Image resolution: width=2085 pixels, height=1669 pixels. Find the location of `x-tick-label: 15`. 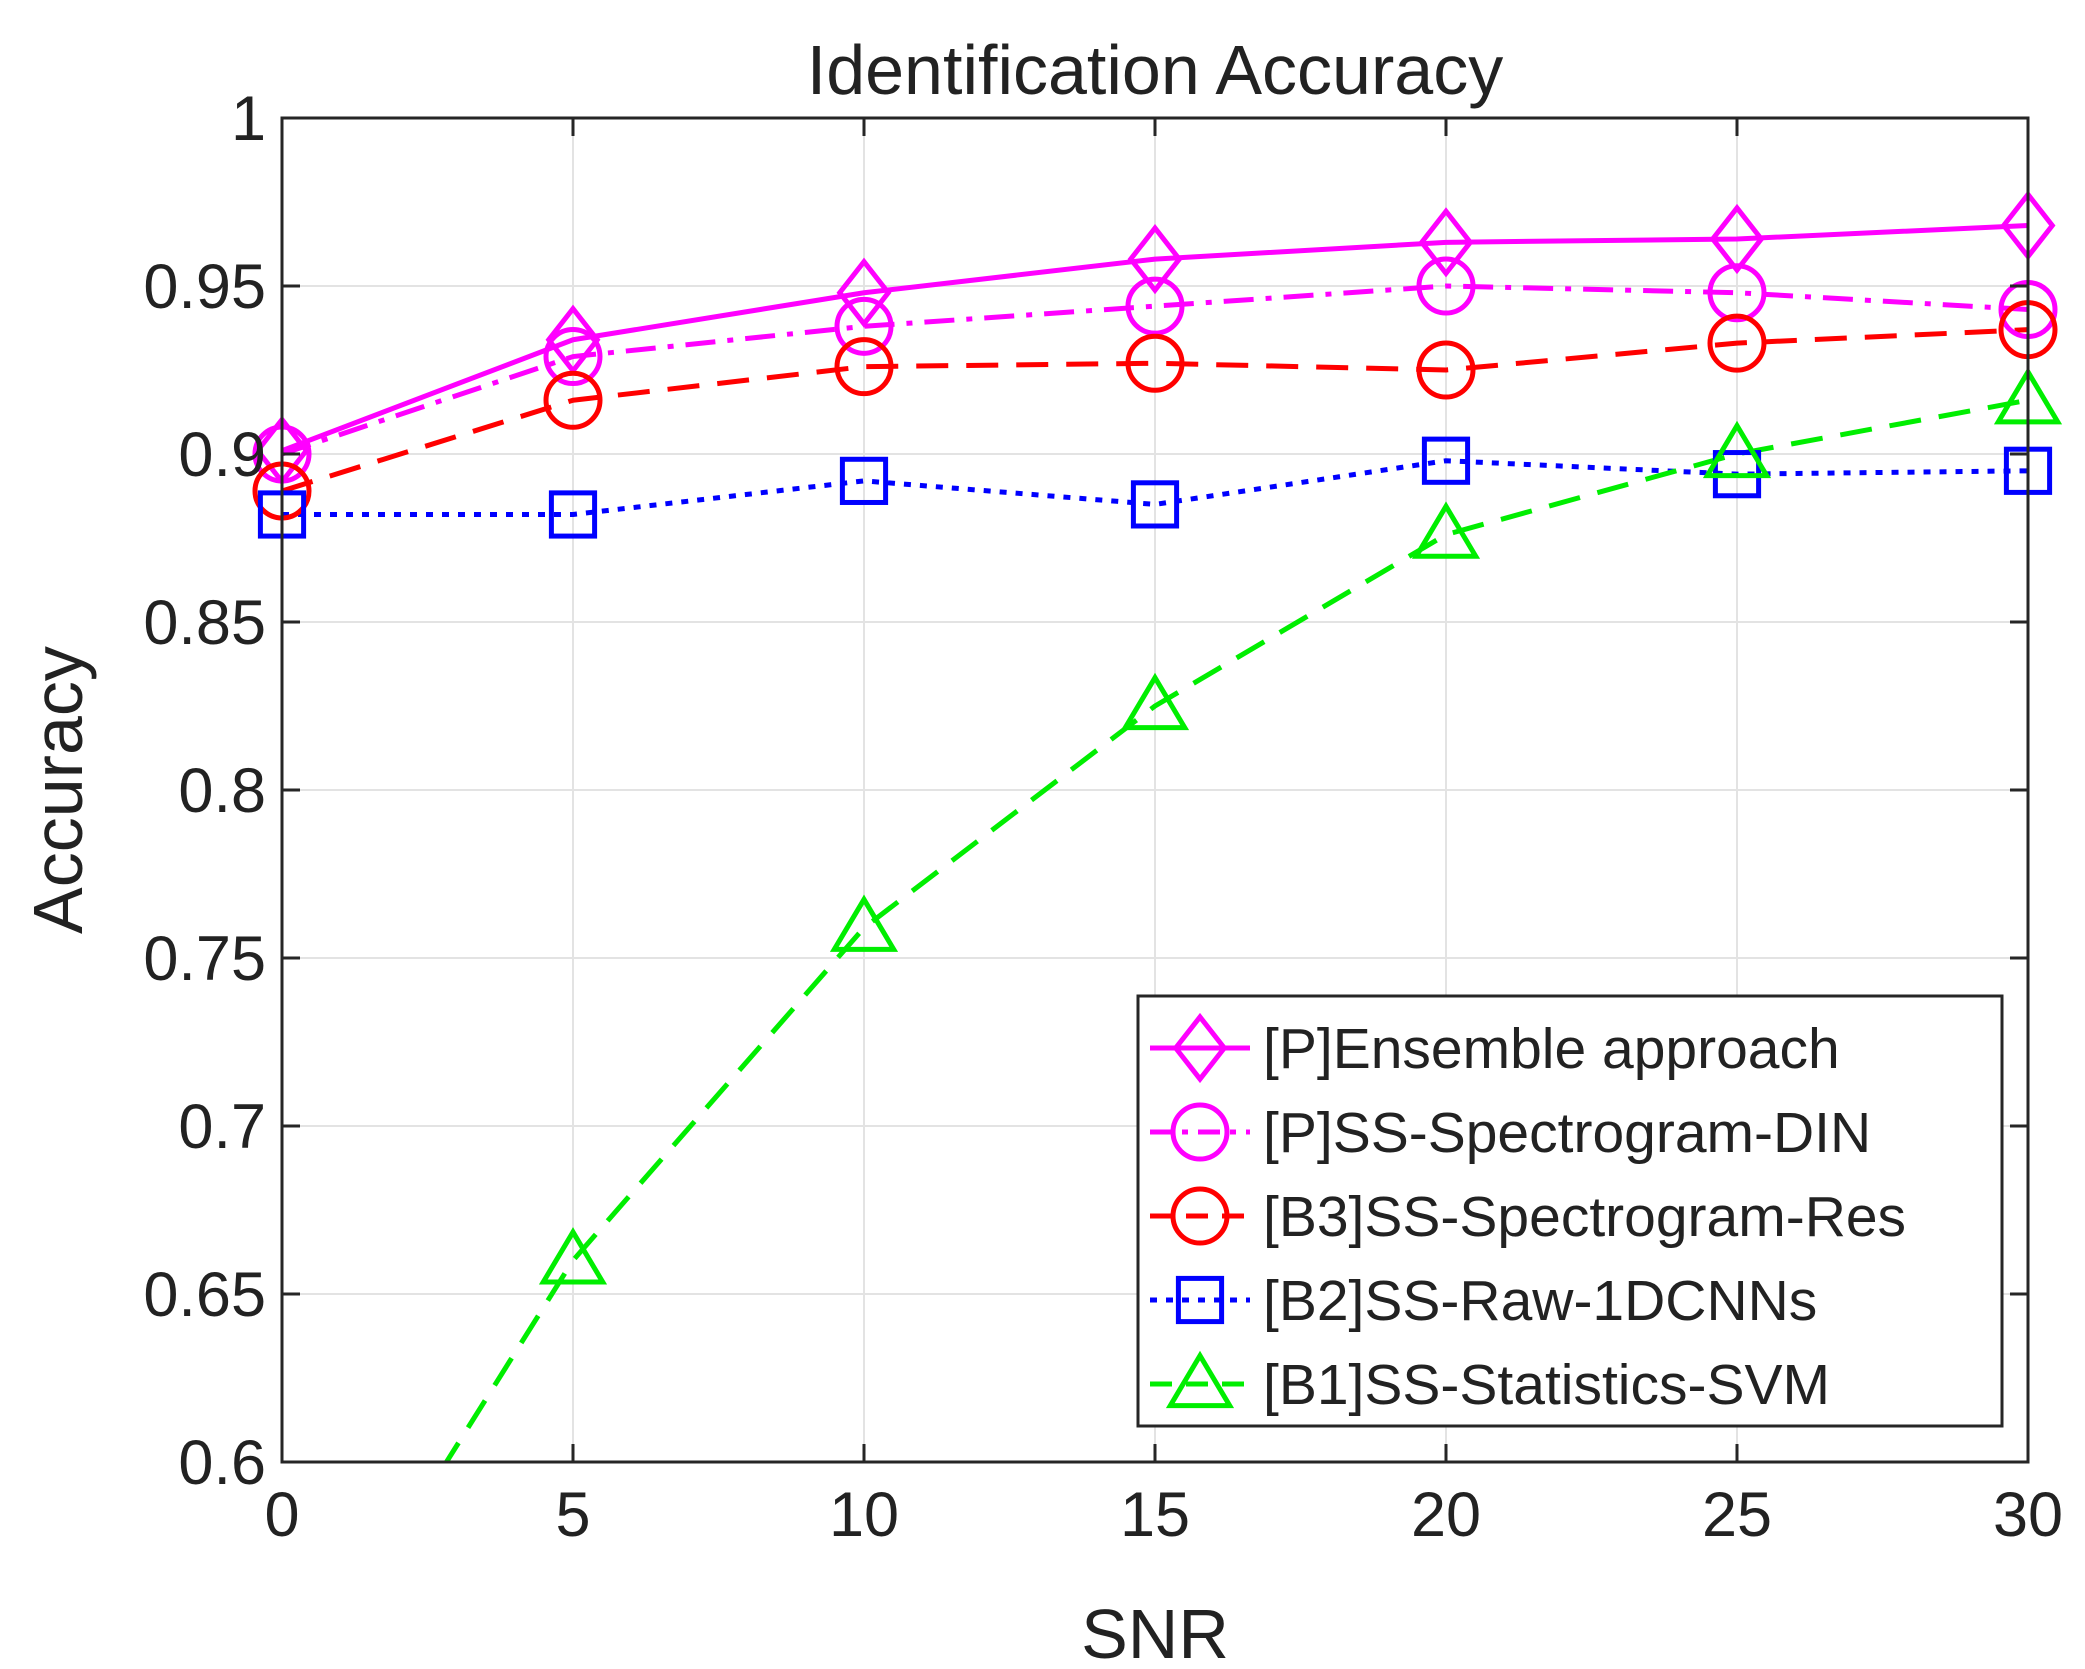

x-tick-label: 15 is located at coordinates (1155, 1515).